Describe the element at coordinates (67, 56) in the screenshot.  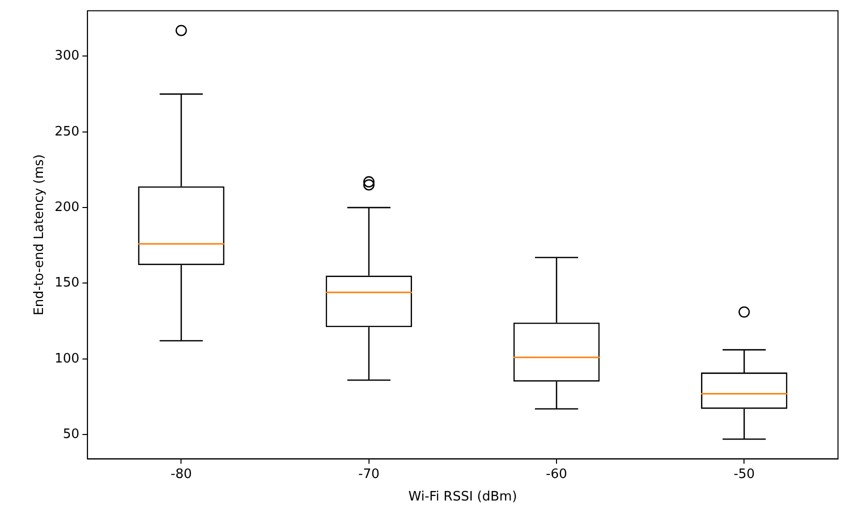
I see `y-tick-label: 300` at that location.